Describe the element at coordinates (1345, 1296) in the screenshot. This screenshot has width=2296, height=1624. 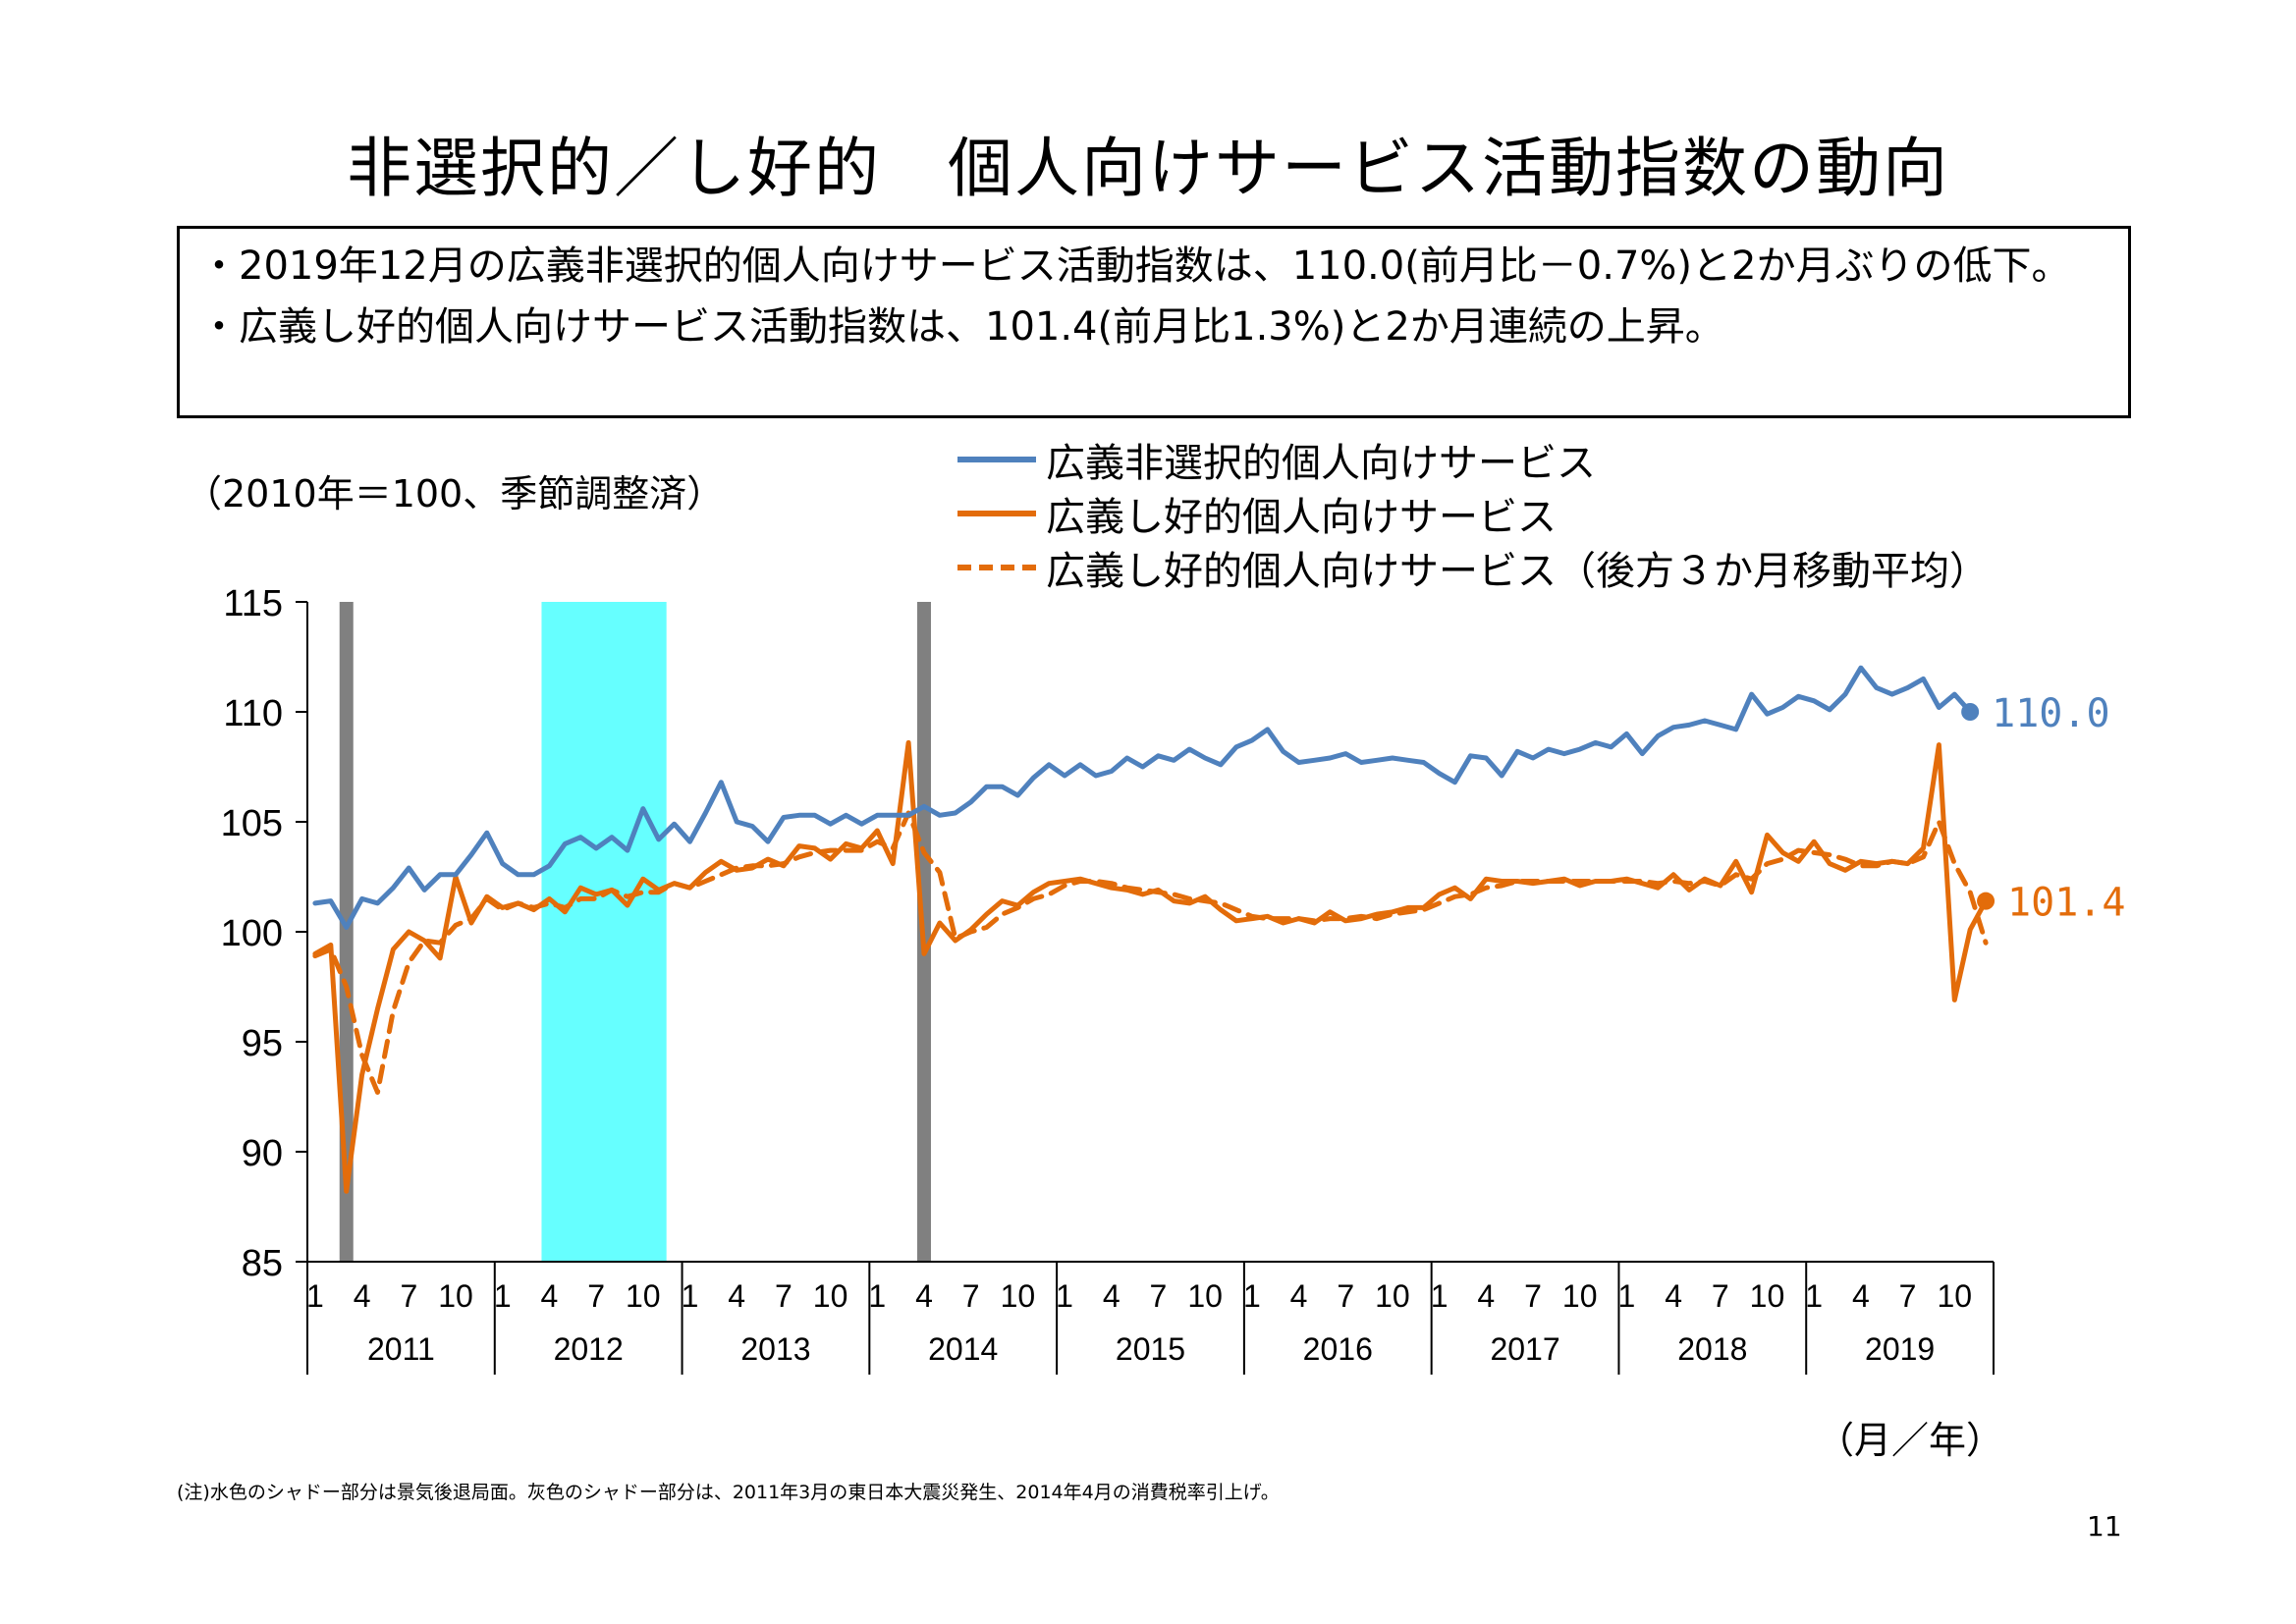
I see `x-tick-label-2016-7: 7` at that location.